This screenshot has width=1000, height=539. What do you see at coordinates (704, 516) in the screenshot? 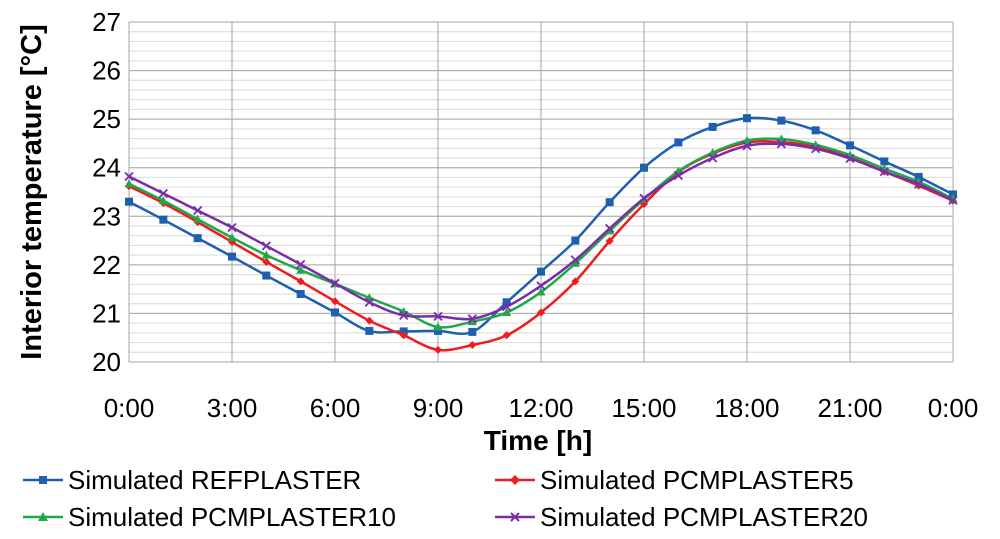
I see `legend-label-pcmplaster20: Simulated PCMPLASTER20` at bounding box center [704, 516].